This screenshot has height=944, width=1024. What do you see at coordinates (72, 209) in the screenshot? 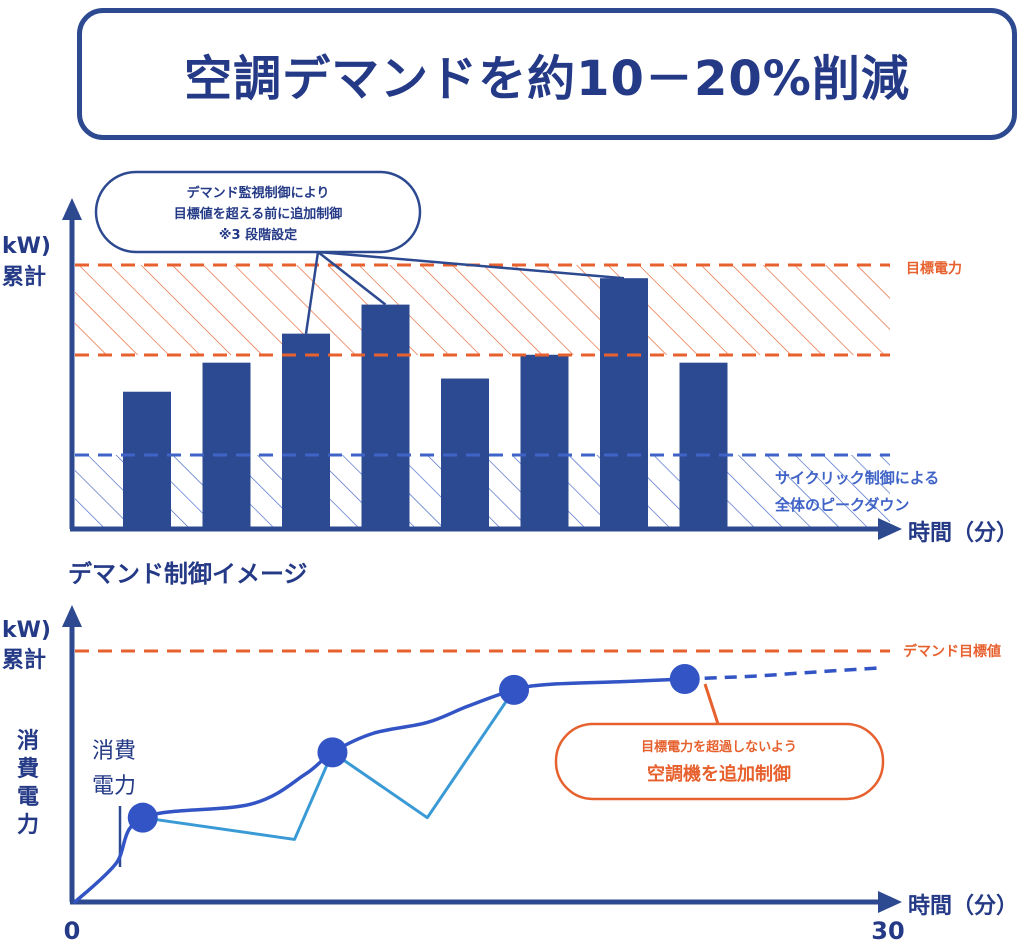
I see `y-axis-arrow` at bounding box center [72, 209].